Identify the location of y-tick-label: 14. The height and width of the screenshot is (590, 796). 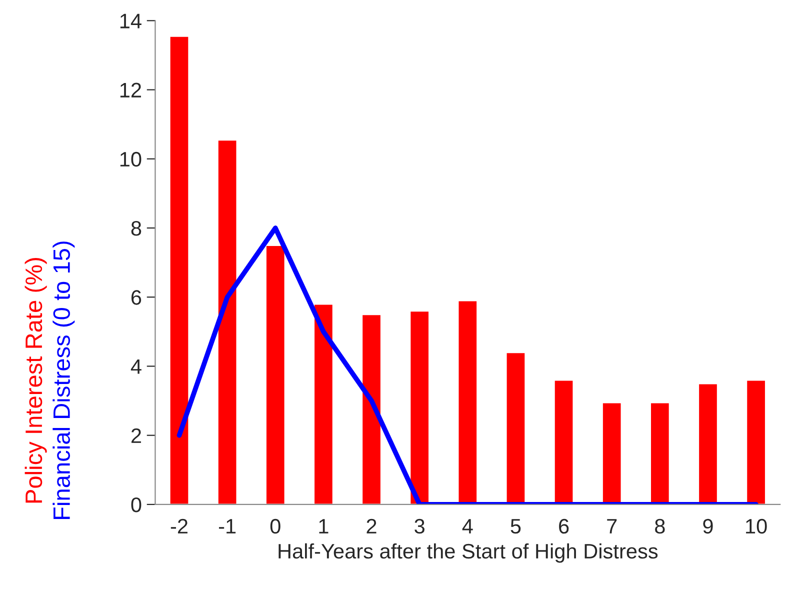
(131, 21).